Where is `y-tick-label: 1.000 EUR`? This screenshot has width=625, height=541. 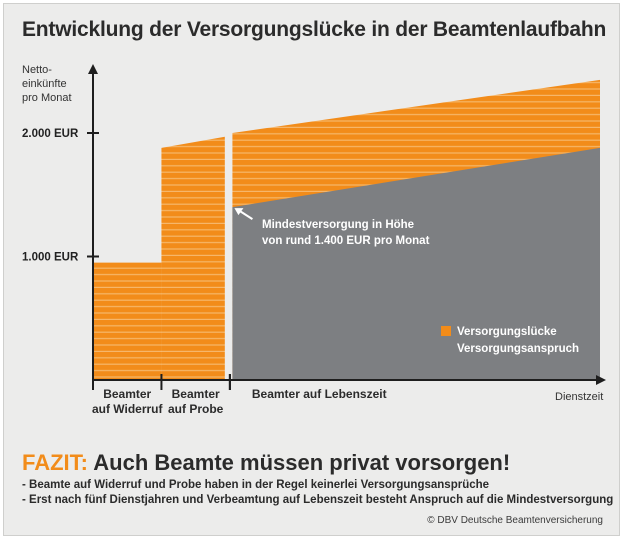
y-tick-label: 1.000 EUR is located at coordinates (50, 258).